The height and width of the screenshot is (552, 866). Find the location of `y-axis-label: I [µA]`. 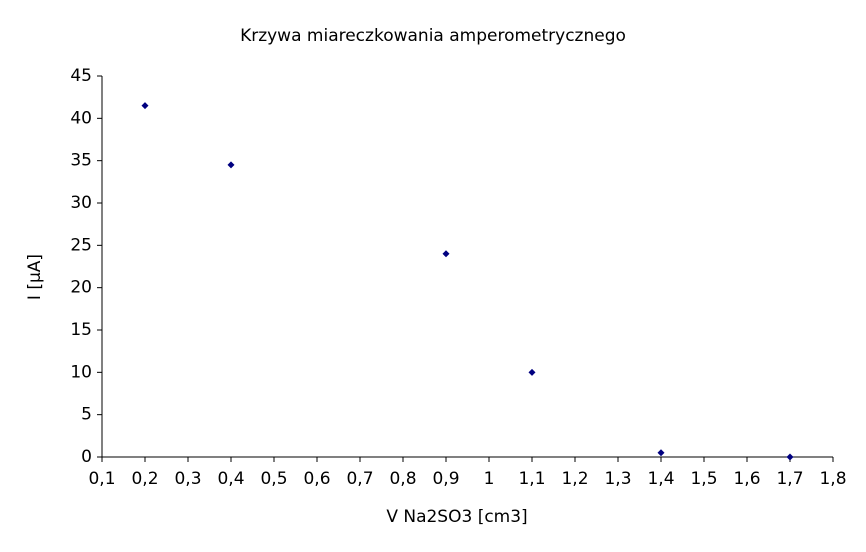

y-axis-label: I [µA] is located at coordinates (35, 277).